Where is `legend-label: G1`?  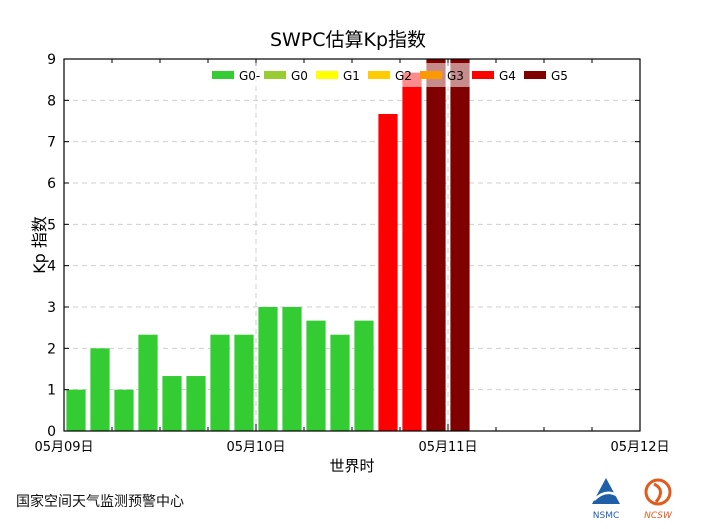
legend-label: G1 is located at coordinates (351, 76).